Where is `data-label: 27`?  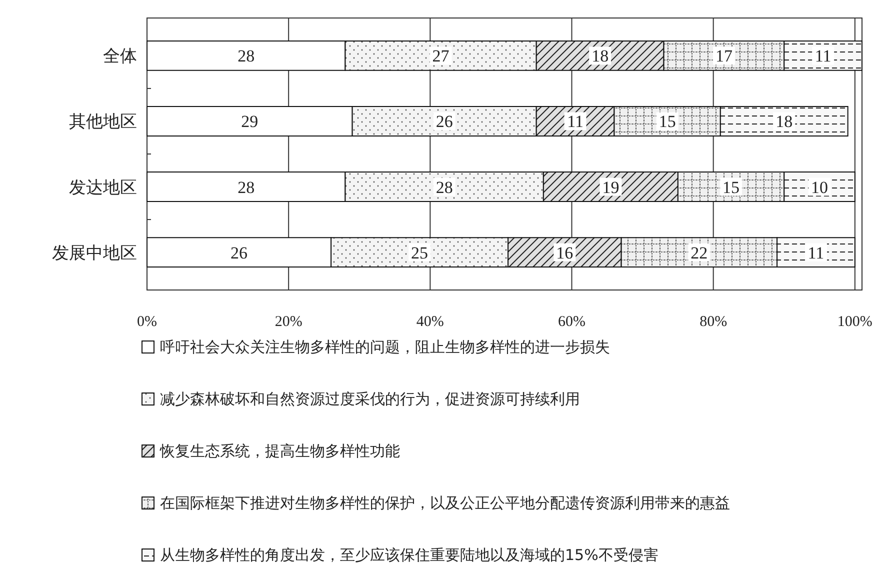
data-label: 27 is located at coordinates (441, 56).